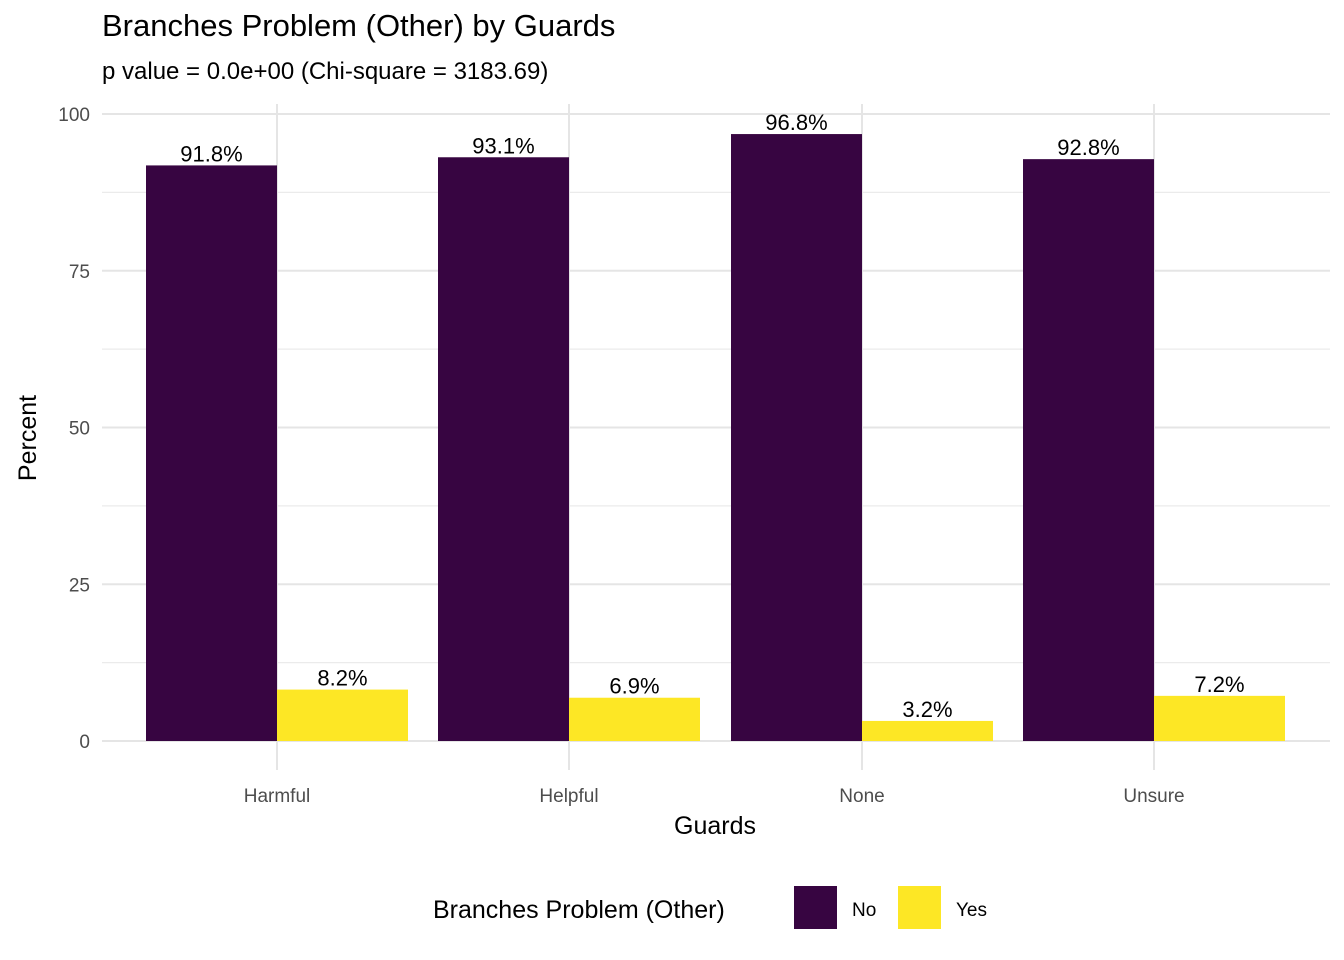  Describe the element at coordinates (277, 796) in the screenshot. I see `x-tick-label: Harmful` at that location.